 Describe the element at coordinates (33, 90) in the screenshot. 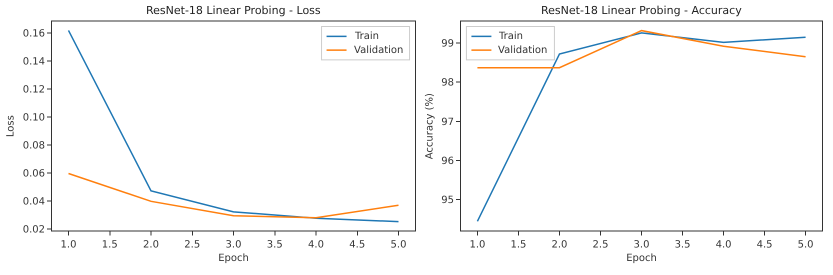

I see `y-tick-label: 0.12` at that location.